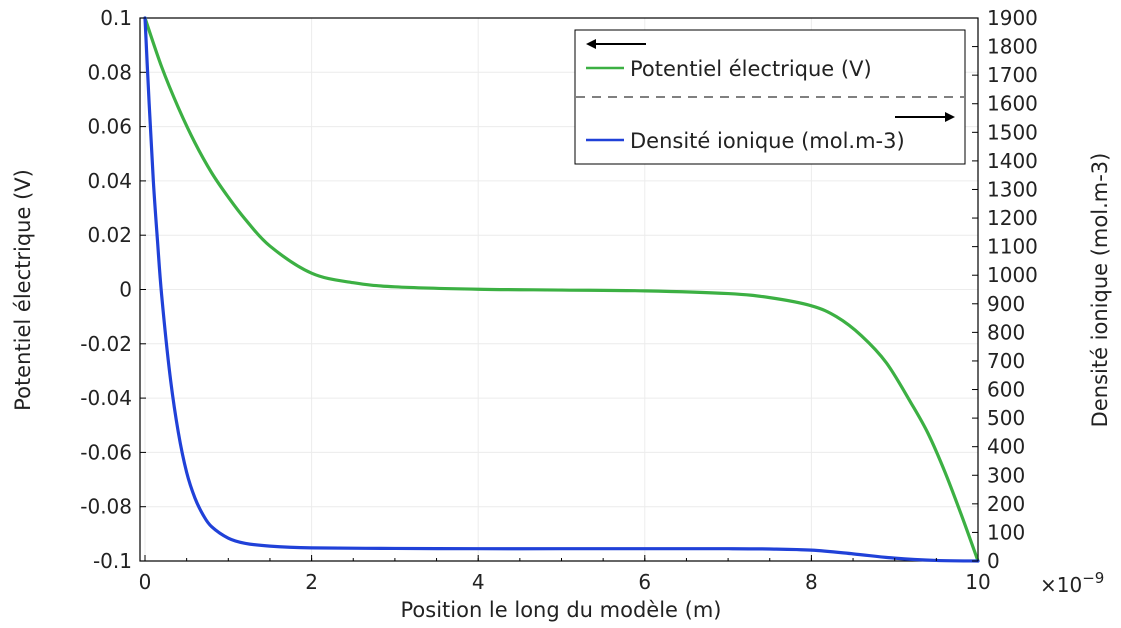  I want to click on y2-tick-label: 600, so click(1006, 390).